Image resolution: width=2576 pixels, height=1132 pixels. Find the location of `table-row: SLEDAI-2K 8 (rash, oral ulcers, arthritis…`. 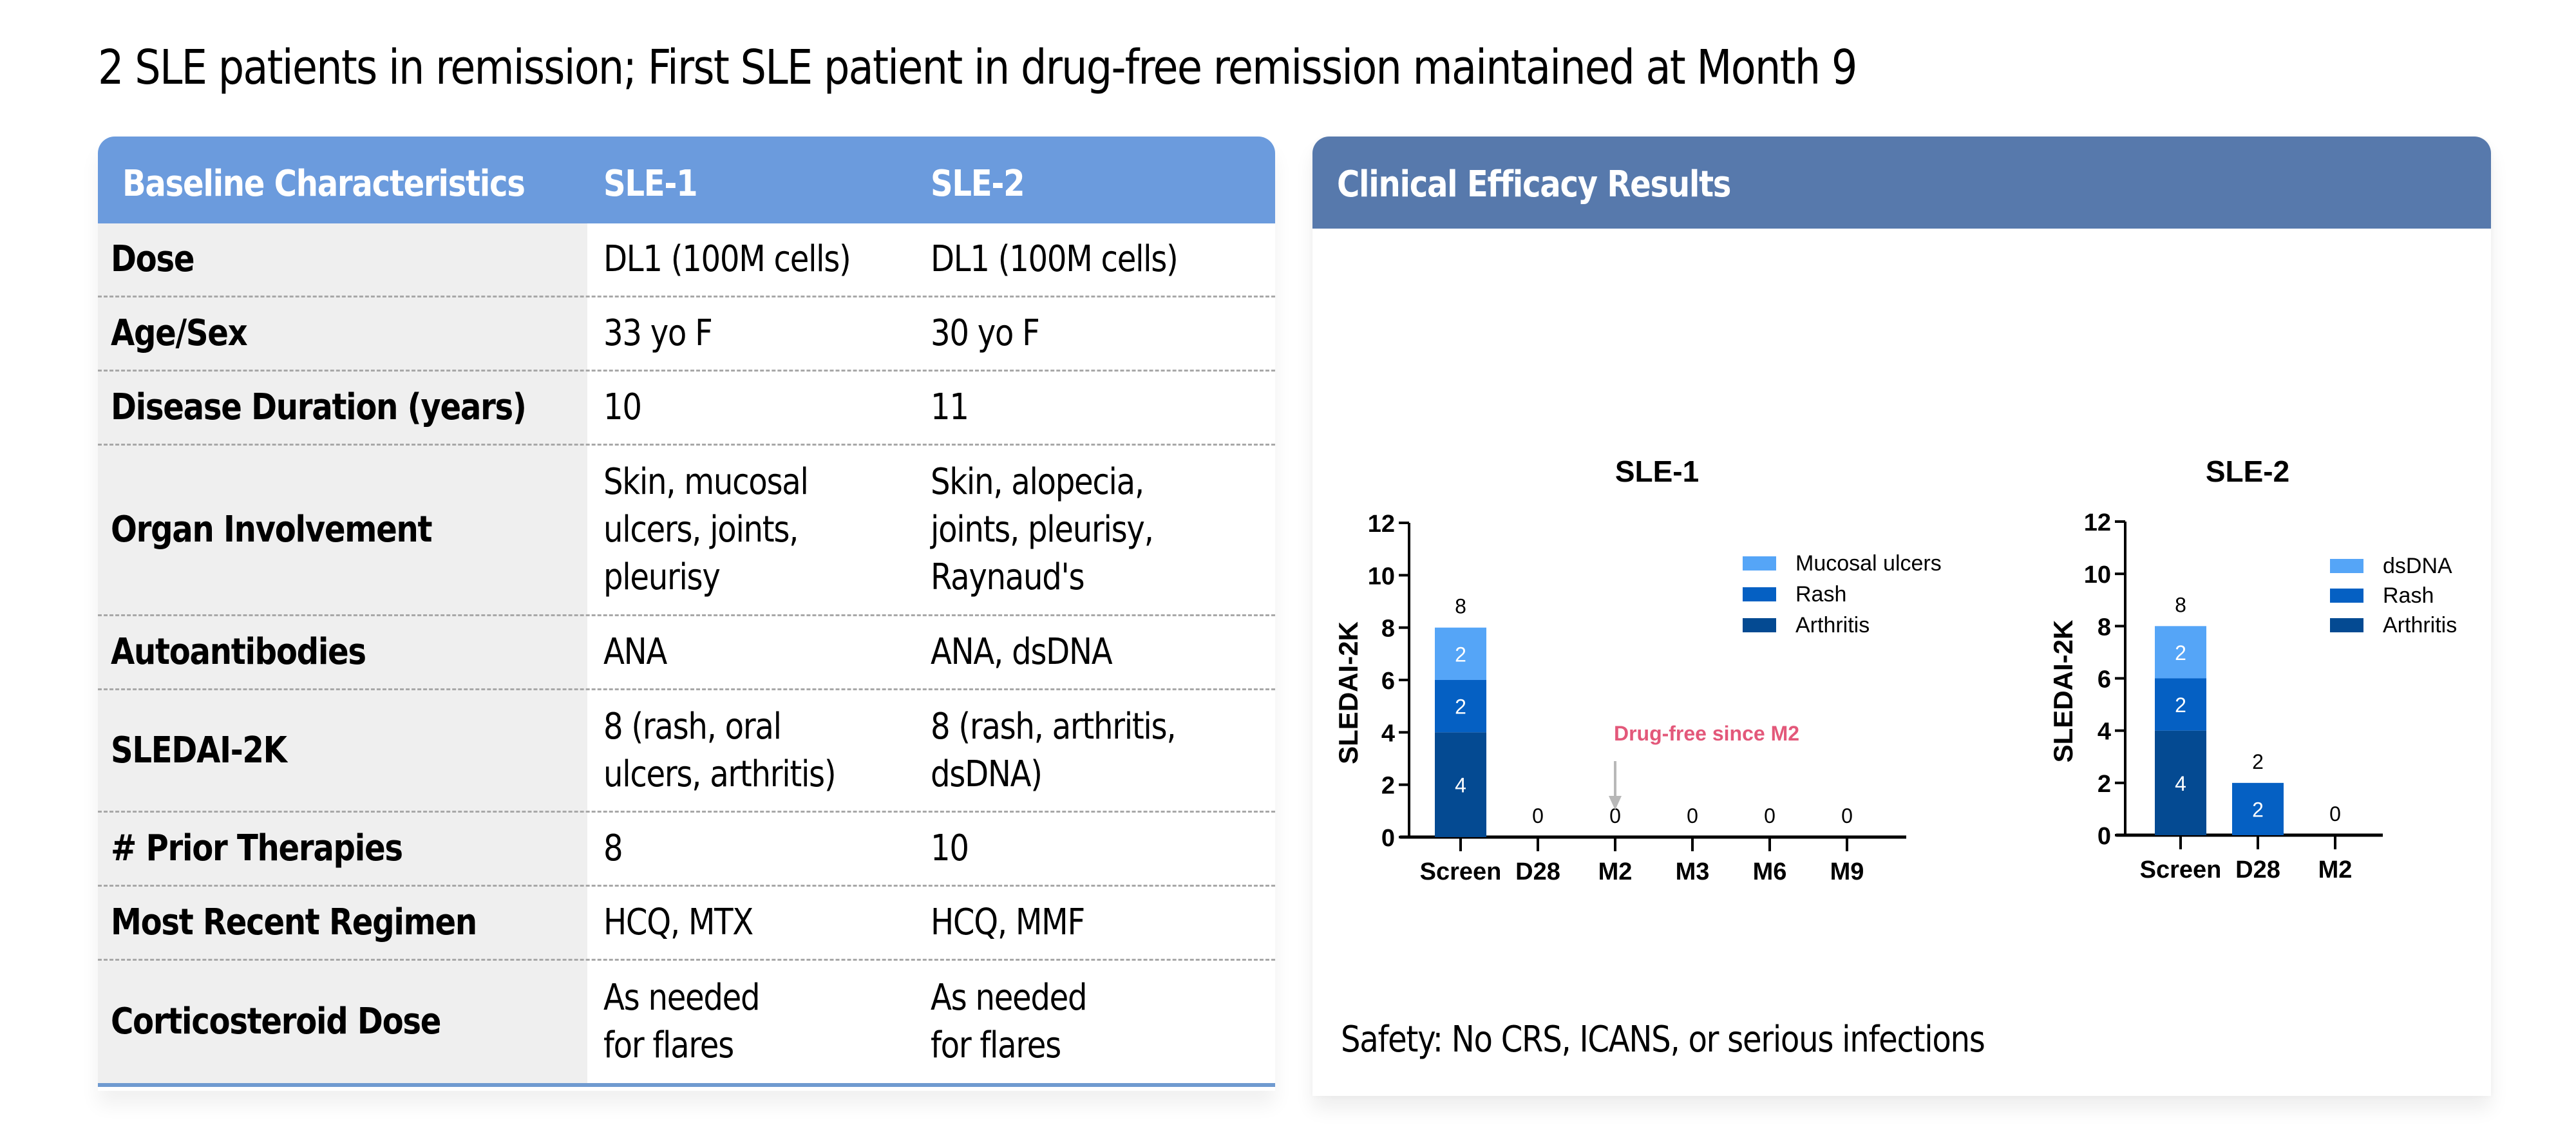

table-row: SLEDAI-2K 8 (rash, oral ulcers, arthritis… is located at coordinates (686, 751).